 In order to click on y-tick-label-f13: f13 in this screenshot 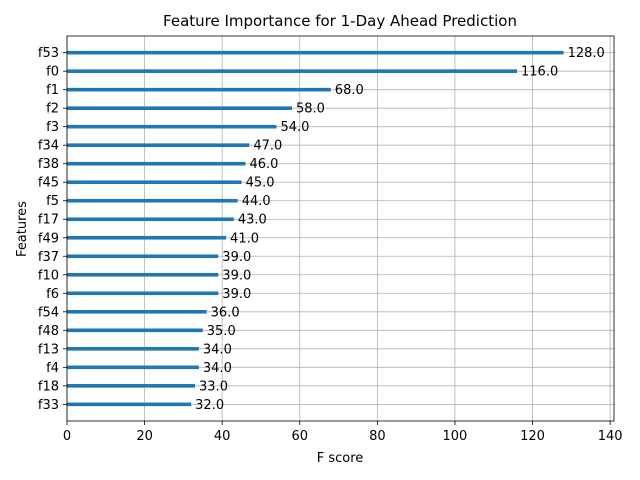, I will do `click(48, 349)`.